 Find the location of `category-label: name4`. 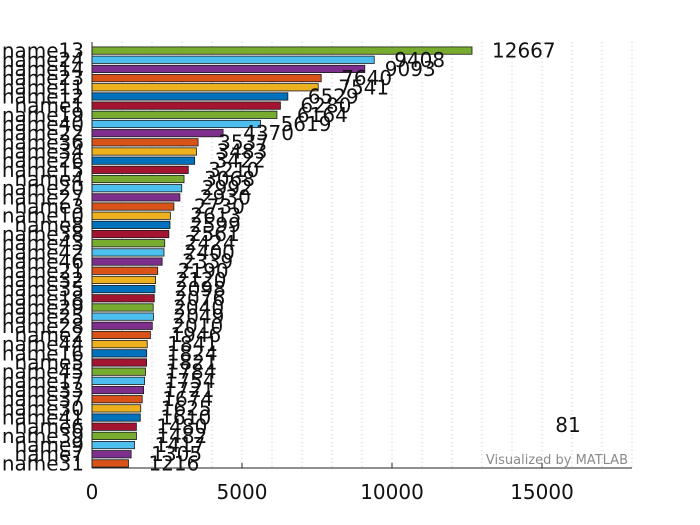

category-label: name4 is located at coordinates (49, 179).